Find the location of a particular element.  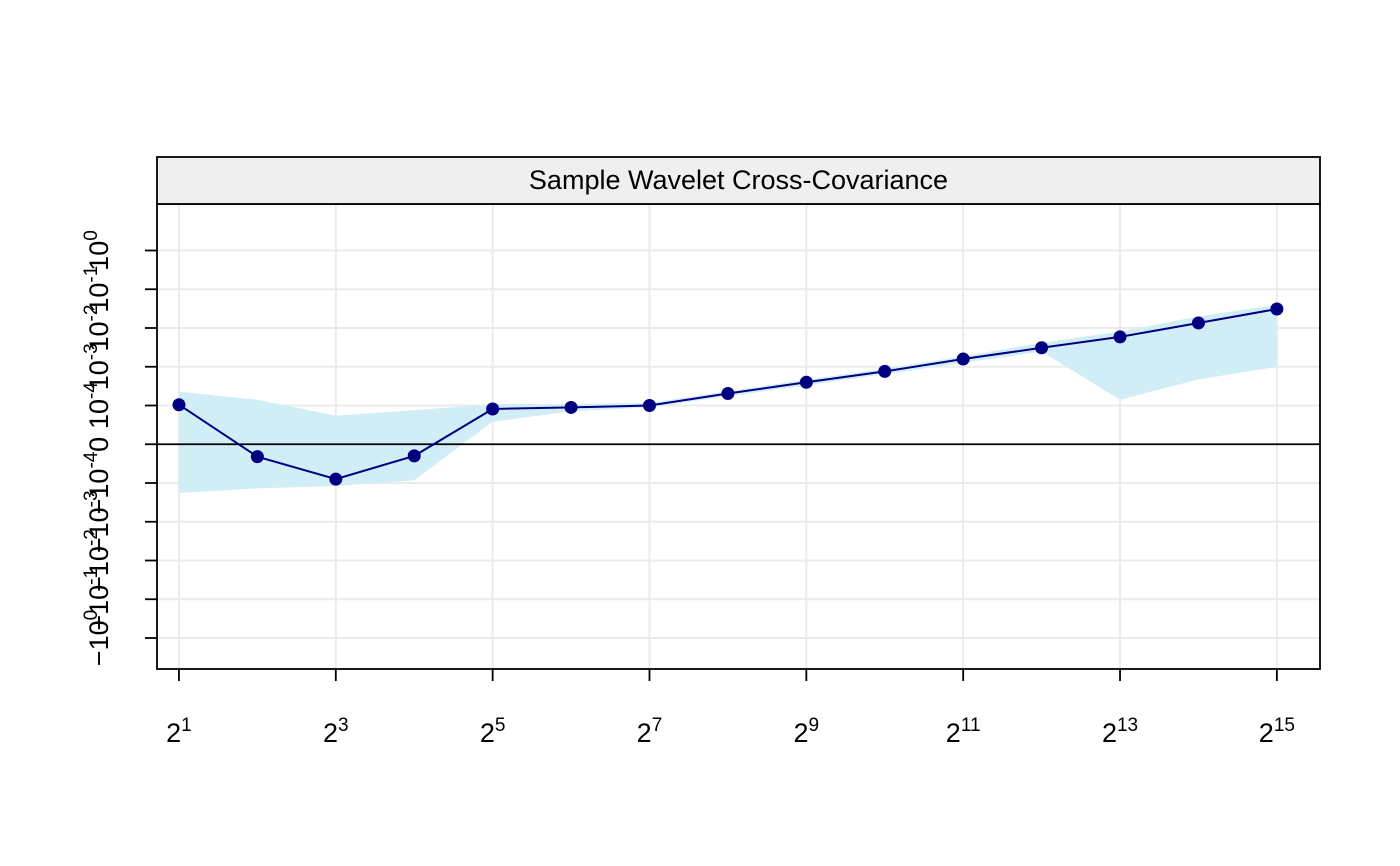

panel-strip: Sample Wavelet Cross-Covariance is located at coordinates (738, 180).